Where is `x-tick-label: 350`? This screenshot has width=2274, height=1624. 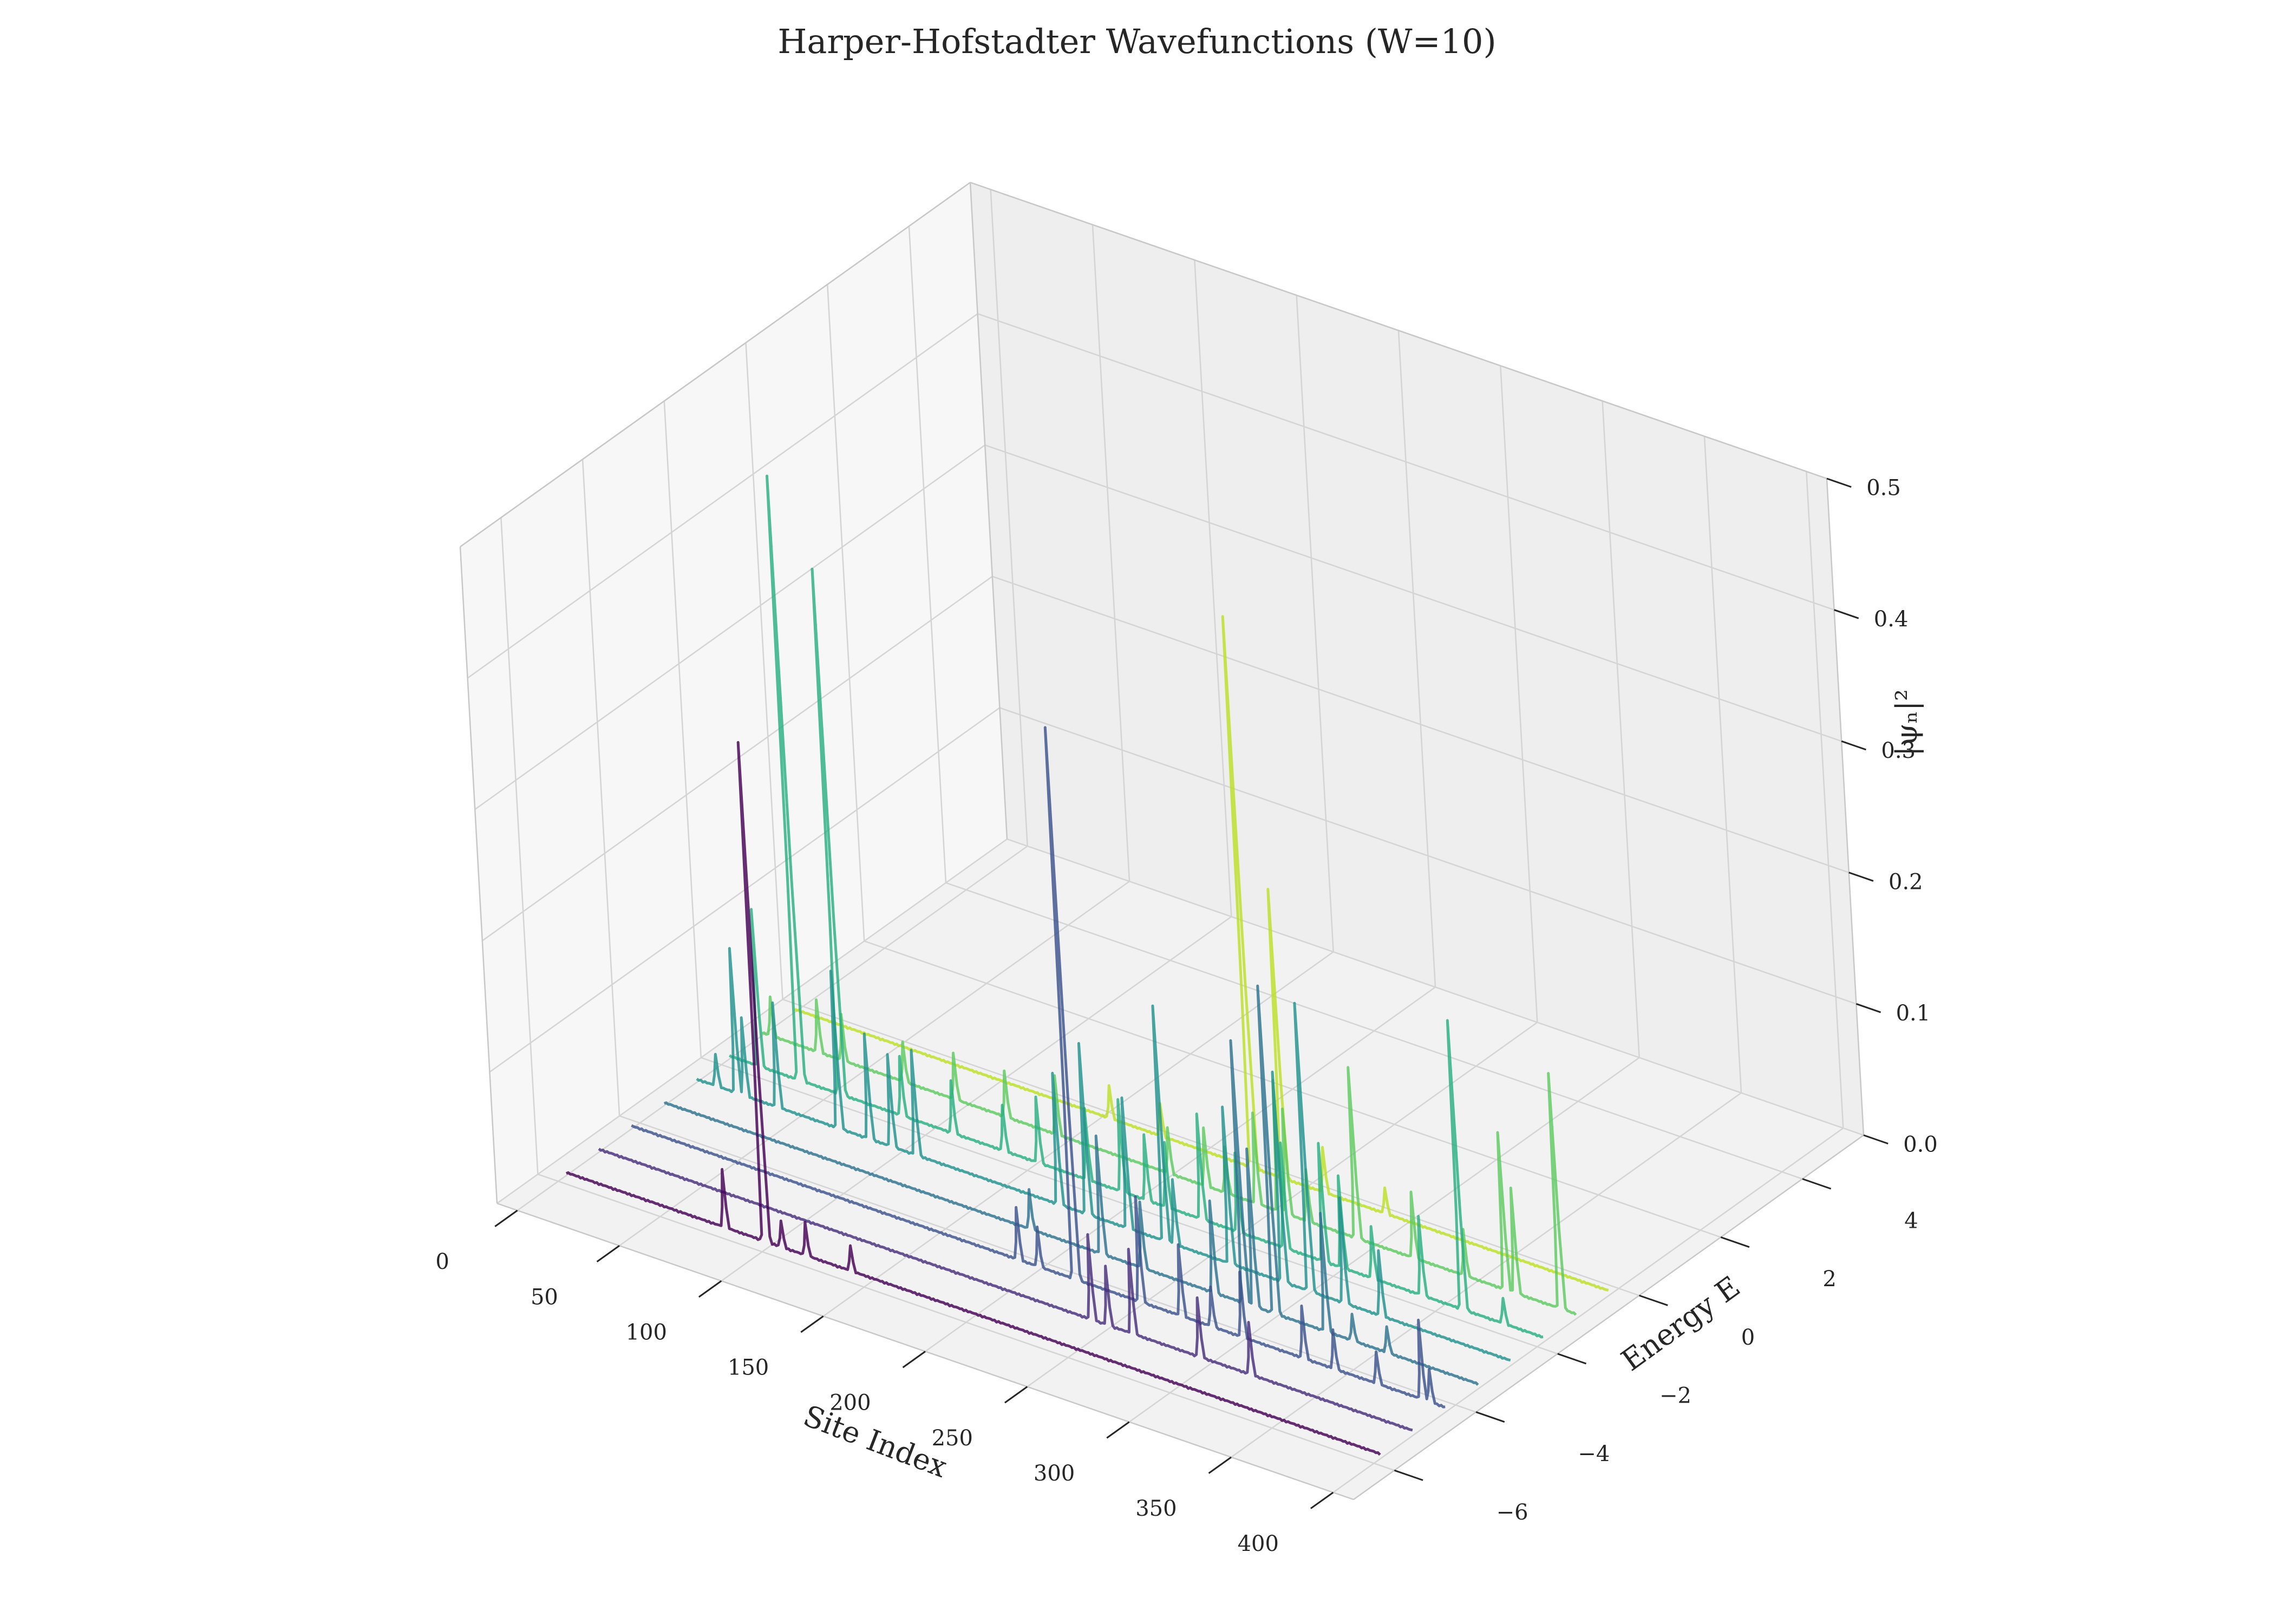 x-tick-label: 350 is located at coordinates (1156, 1508).